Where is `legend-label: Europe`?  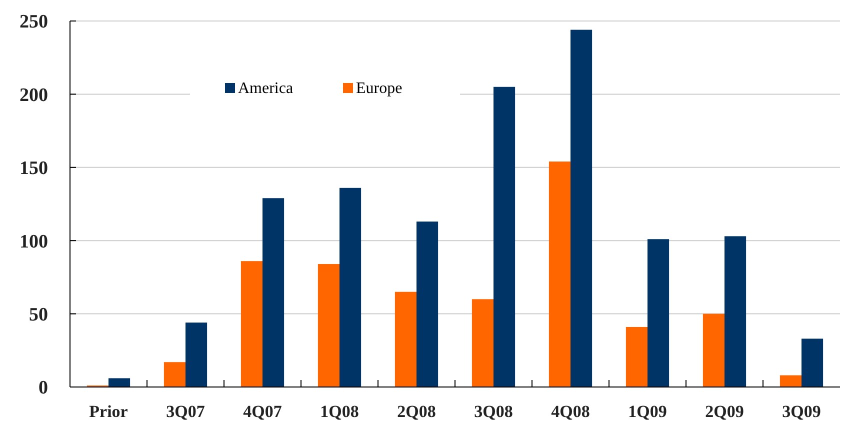
legend-label: Europe is located at coordinates (379, 88).